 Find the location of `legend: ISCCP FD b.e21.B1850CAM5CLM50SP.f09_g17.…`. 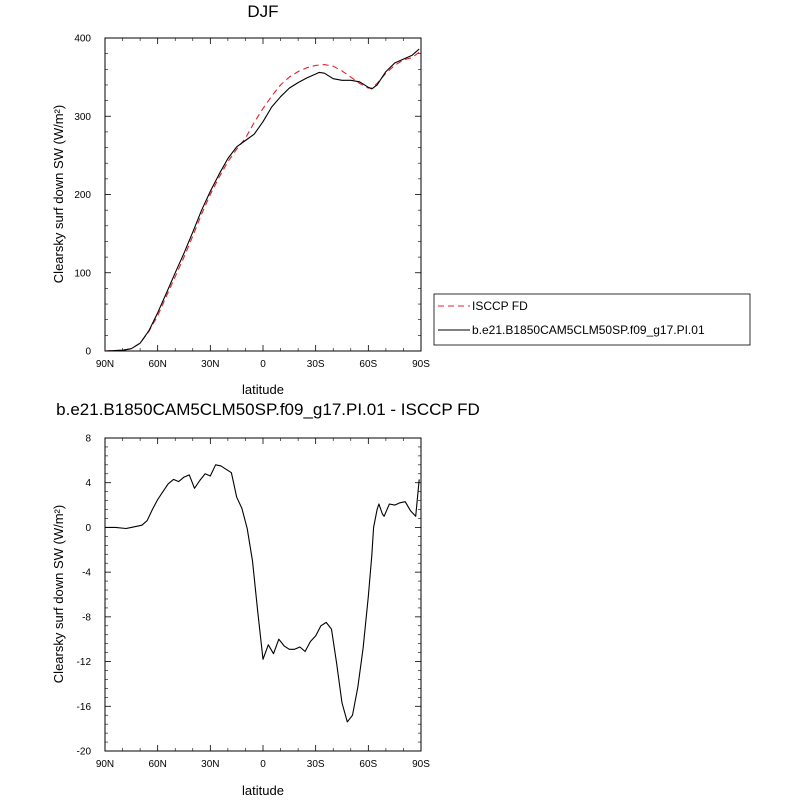

legend: ISCCP FD b.e21.B1850CAM5CLM50SP.f09_g17.… is located at coordinates (592, 319).